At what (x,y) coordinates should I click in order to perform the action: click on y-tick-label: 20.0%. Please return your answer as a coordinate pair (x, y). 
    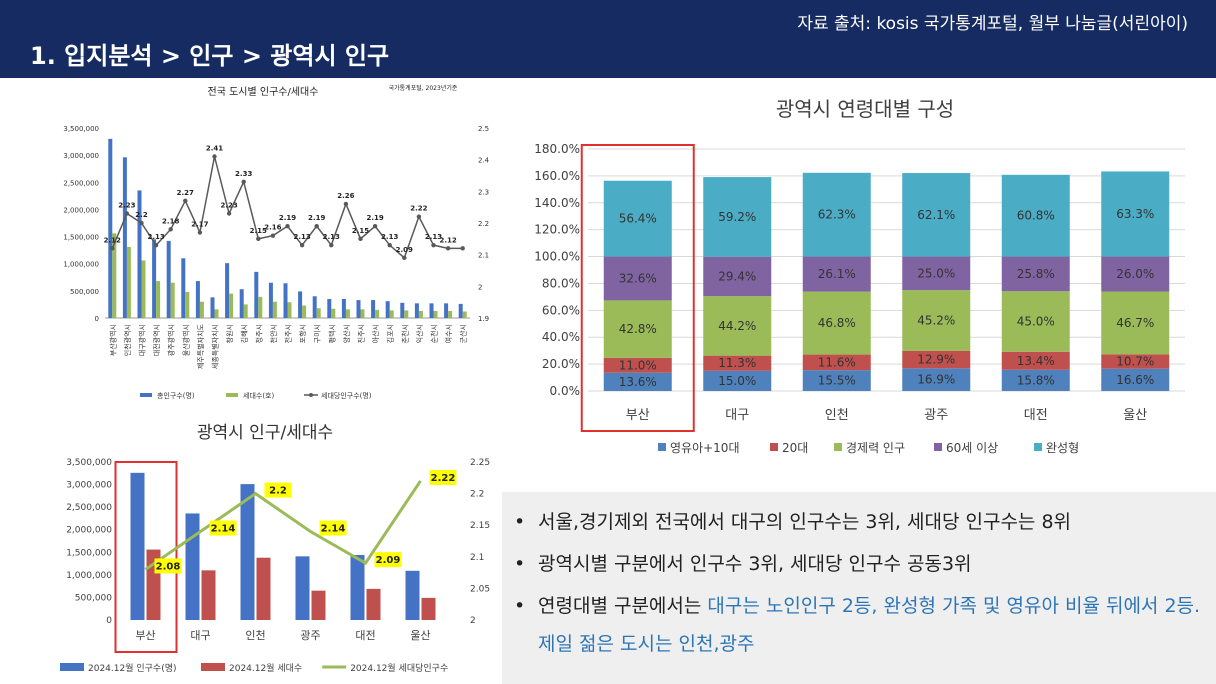
    Looking at the image, I should click on (561, 364).